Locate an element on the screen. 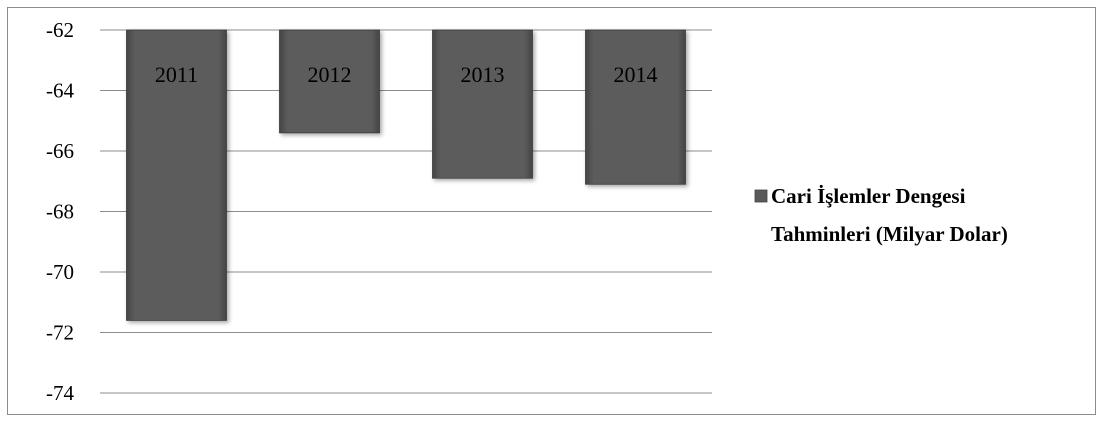 This screenshot has height=423, width=1105. legend-label-line-2: Tahminleri (Milyar Dolar) is located at coordinates (889, 234).